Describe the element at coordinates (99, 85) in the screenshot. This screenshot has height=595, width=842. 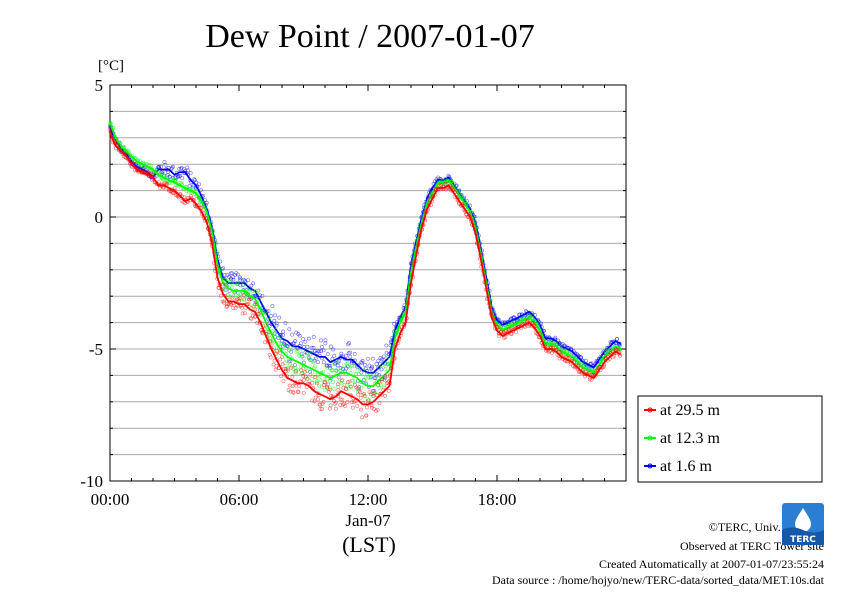
I see `y-tick-label: 5` at that location.